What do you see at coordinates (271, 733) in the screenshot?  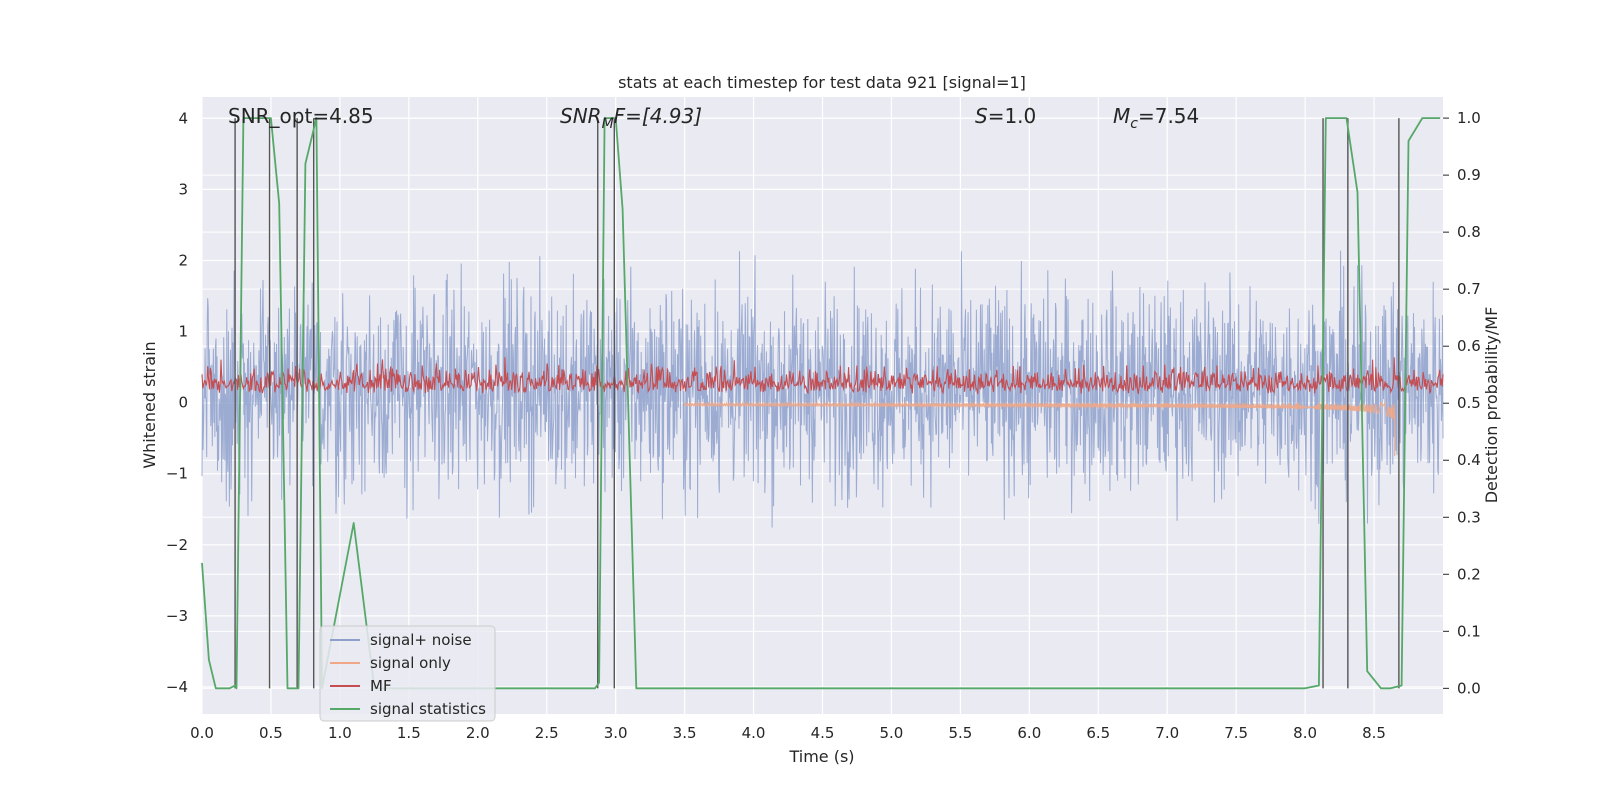 I see `x-tick-label: 0.5` at bounding box center [271, 733].